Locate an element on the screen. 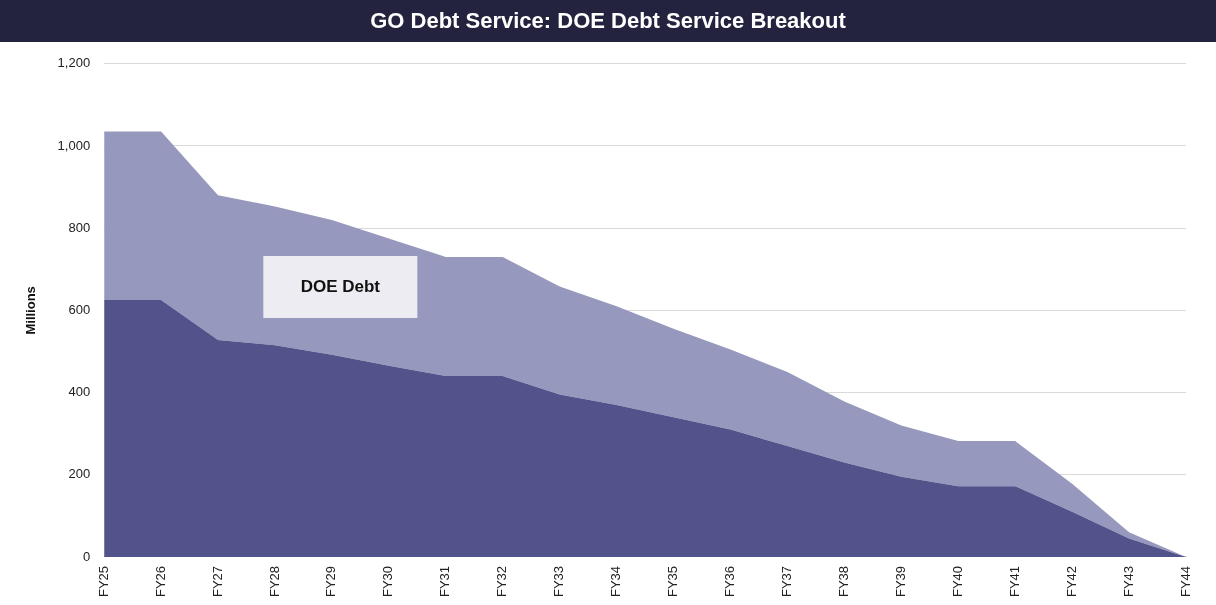 This screenshot has width=1216, height=605. chart-title: GO Debt Service: DOE Debt Service Breakout is located at coordinates (608, 21).